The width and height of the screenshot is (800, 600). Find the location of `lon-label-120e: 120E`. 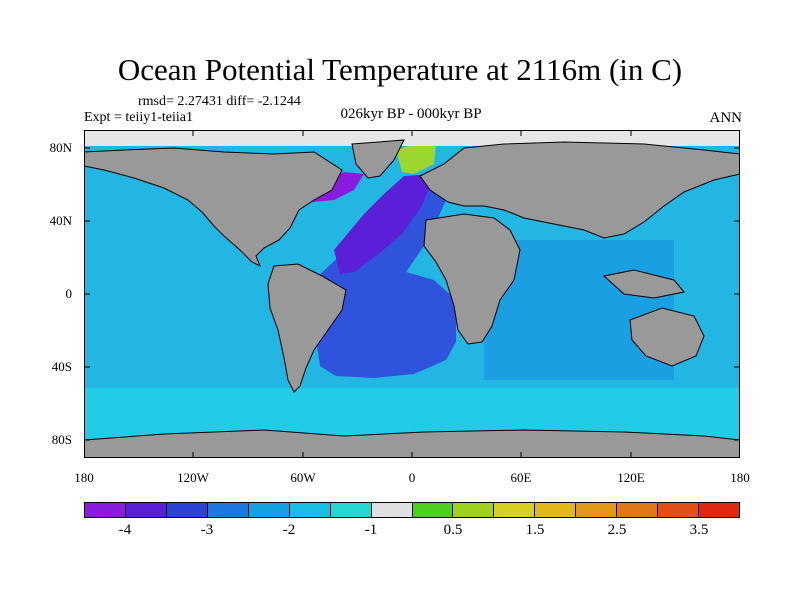

lon-label-120e: 120E is located at coordinates (631, 477).